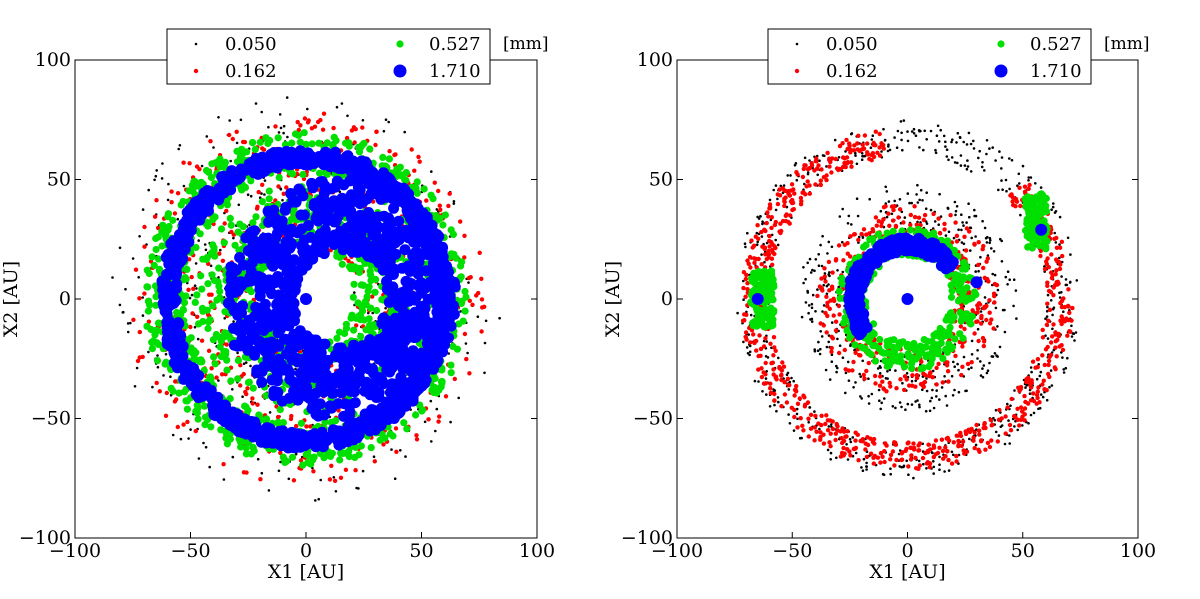 The image size is (1200, 599). I want to click on y-tick-label: 100, so click(53, 60).